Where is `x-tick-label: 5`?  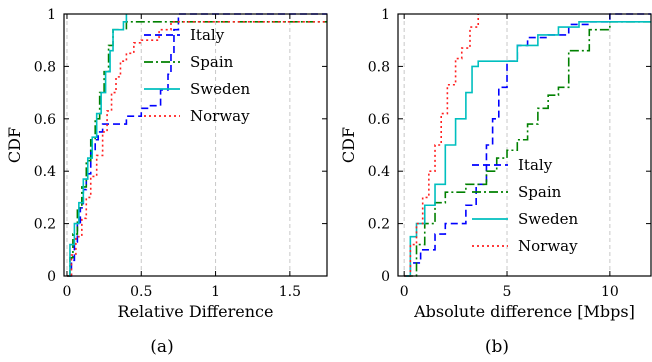 x-tick-label: 5 is located at coordinates (507, 292).